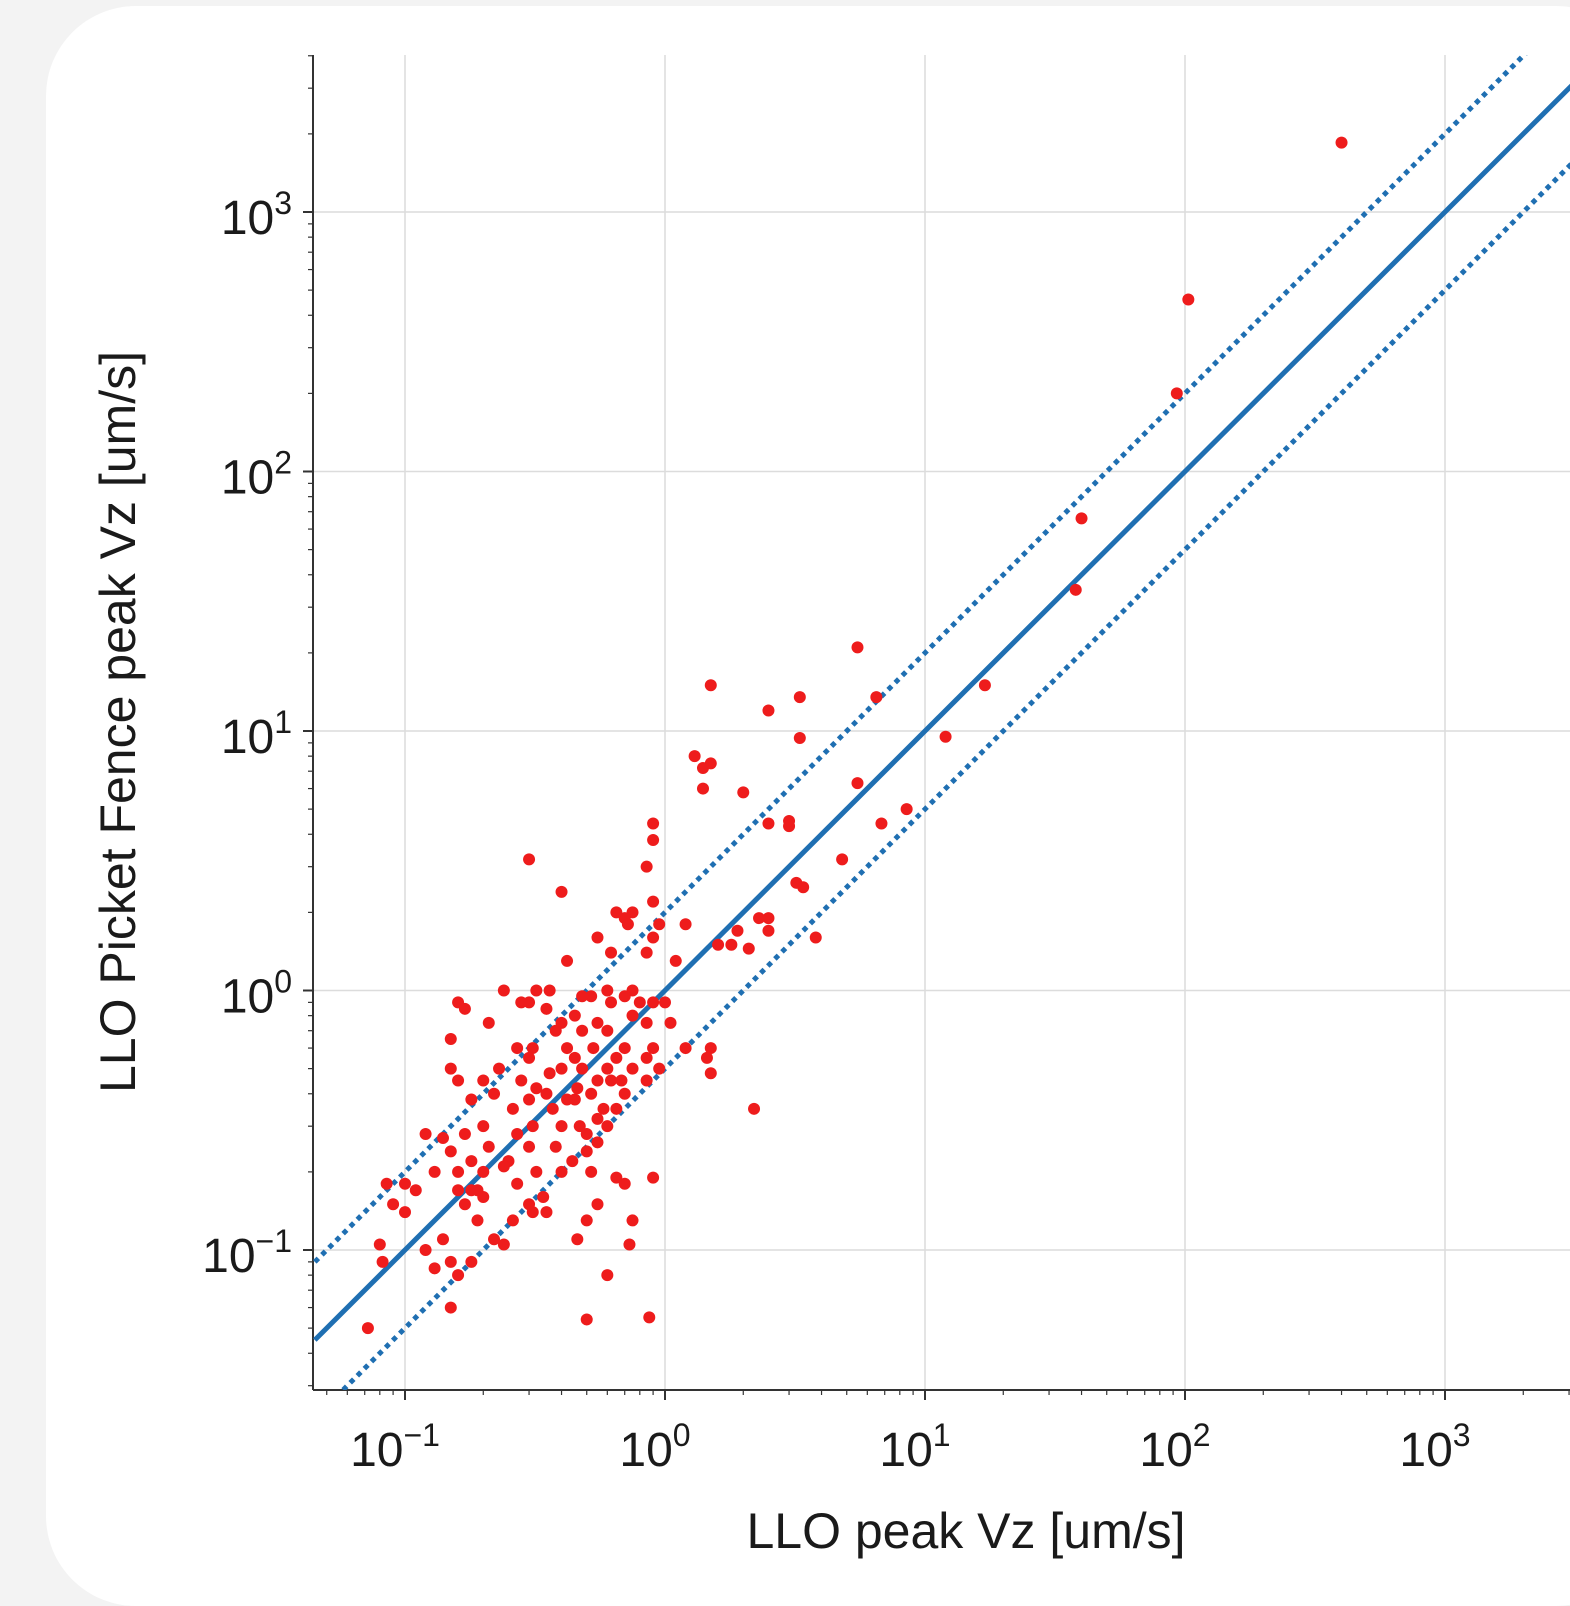 The height and width of the screenshot is (1606, 1570). I want to click on x-tick-label: 103, so click(1434, 1447).